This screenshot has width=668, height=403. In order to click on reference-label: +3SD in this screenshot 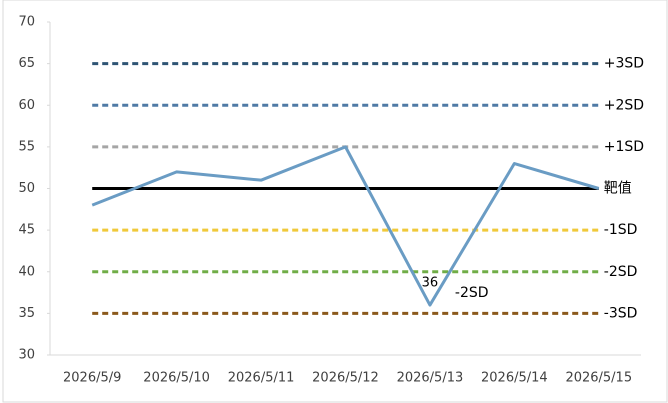, I will do `click(624, 64)`.